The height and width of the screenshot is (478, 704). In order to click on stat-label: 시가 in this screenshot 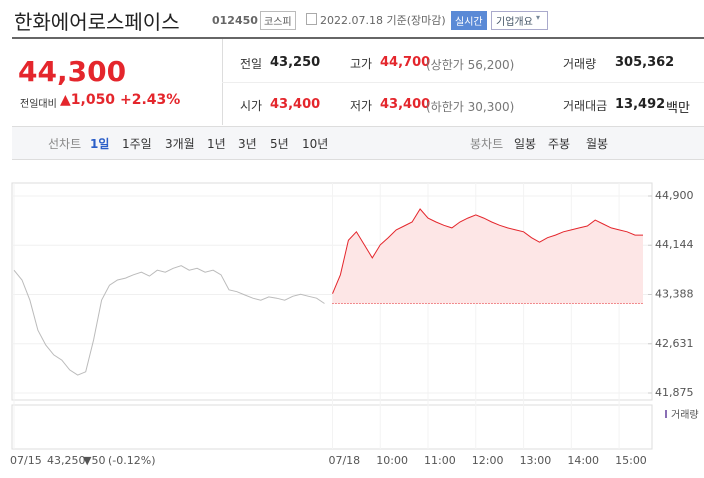, I will do `click(251, 106)`.